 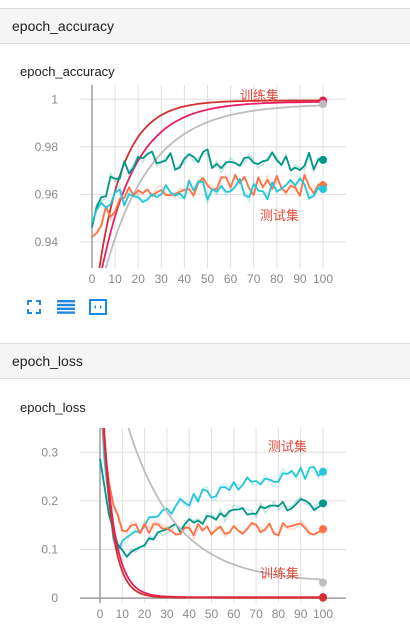 I want to click on chart-title-accuracy: epoch_accuracy, so click(x=67, y=71).